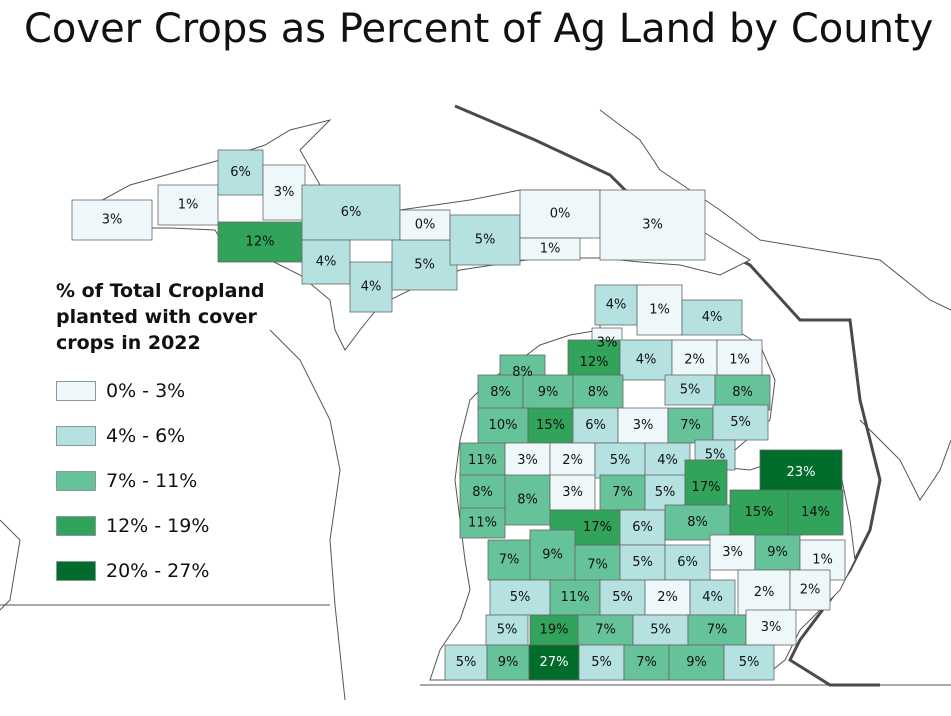  I want to click on legend-item-4-6: 4% - 6%, so click(186, 435).